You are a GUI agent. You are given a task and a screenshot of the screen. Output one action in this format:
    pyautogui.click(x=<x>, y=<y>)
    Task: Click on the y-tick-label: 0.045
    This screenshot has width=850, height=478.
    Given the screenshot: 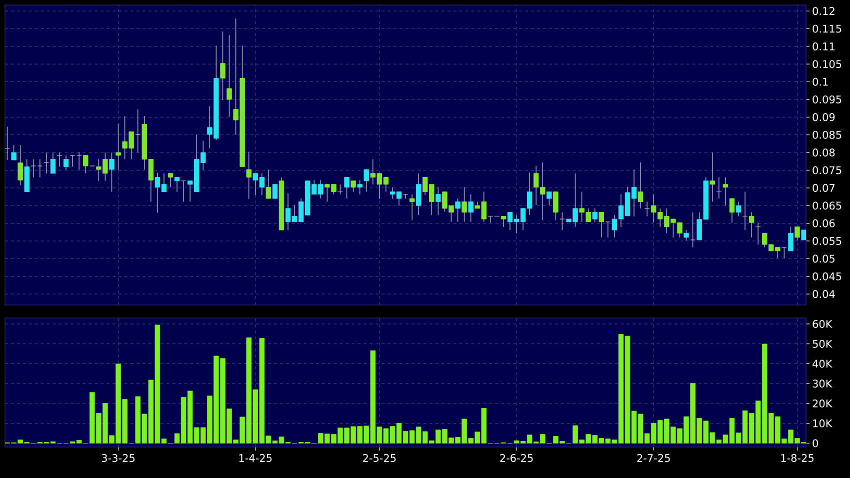 What is the action you would take?
    pyautogui.click(x=827, y=276)
    